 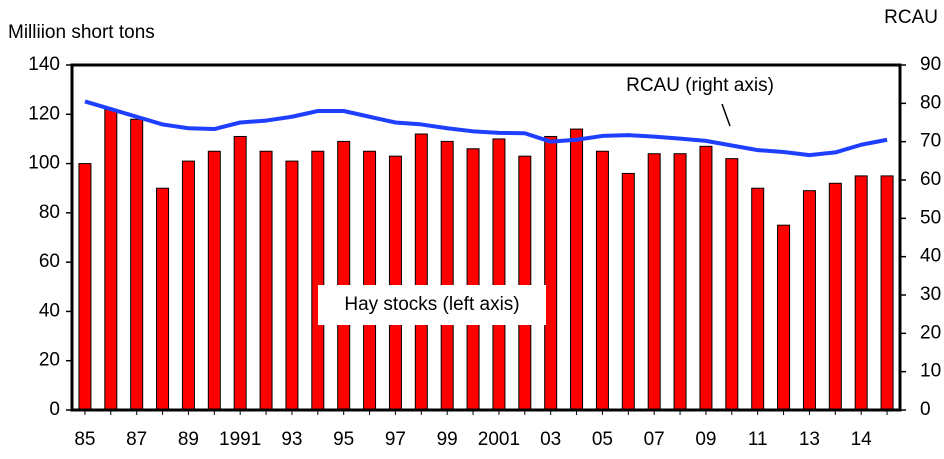 What do you see at coordinates (700, 85) in the screenshot?
I see `annotation: RCAU (right axis)` at bounding box center [700, 85].